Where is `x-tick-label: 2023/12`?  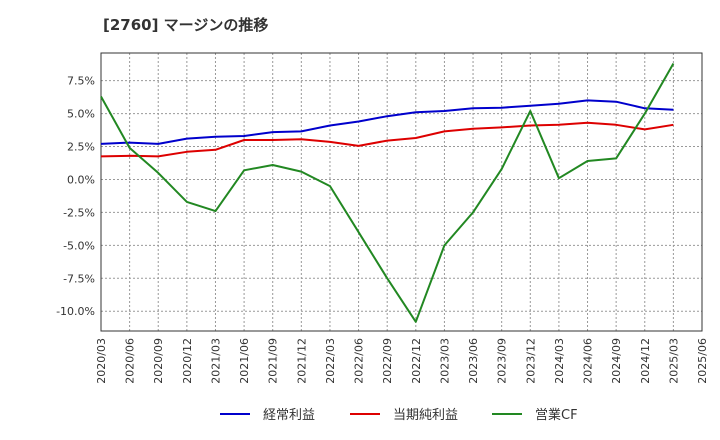
x-tick-label: 2023/12 is located at coordinates (530, 361).